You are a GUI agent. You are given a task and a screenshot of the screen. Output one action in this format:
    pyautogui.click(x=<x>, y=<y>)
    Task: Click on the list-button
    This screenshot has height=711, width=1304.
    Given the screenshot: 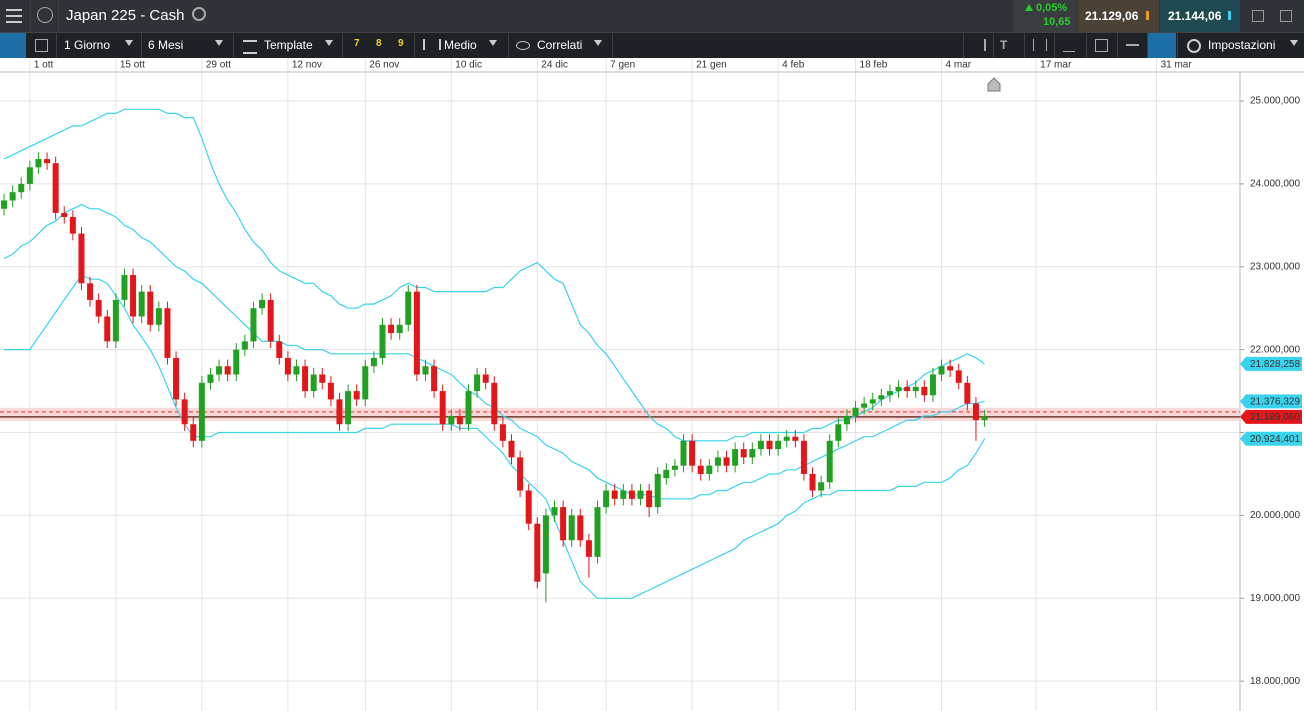 What is the action you would take?
    pyautogui.click(x=13, y=45)
    